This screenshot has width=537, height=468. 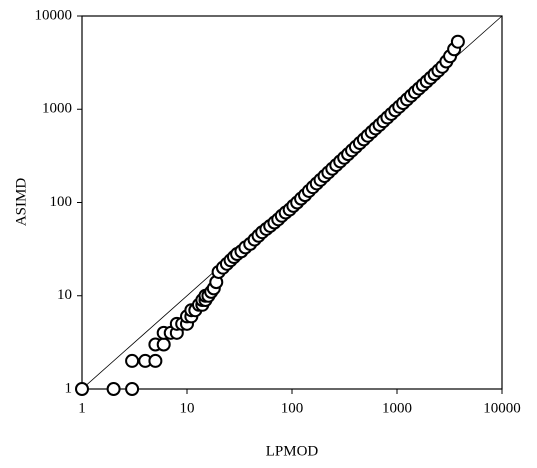 I want to click on x-tick-label: 10, so click(x=187, y=408).